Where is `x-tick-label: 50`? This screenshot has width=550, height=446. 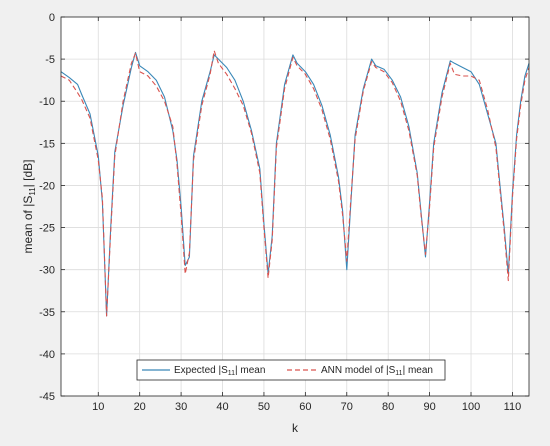
x-tick-label: 50 is located at coordinates (264, 407).